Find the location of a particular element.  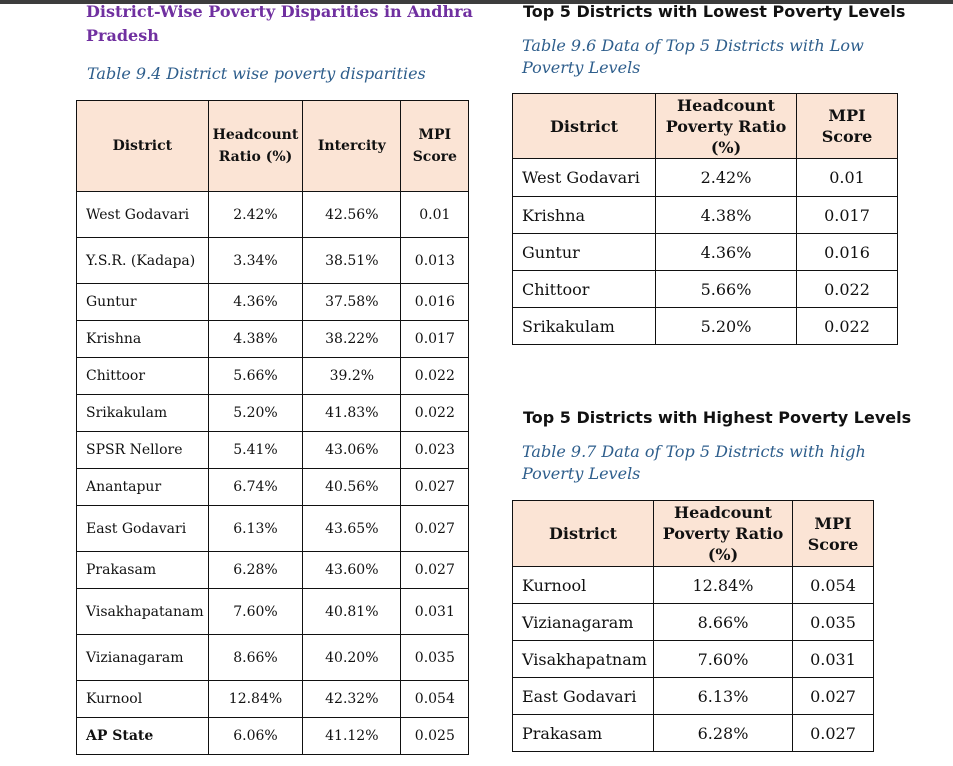

value-cell: 42.56% is located at coordinates (352, 214).